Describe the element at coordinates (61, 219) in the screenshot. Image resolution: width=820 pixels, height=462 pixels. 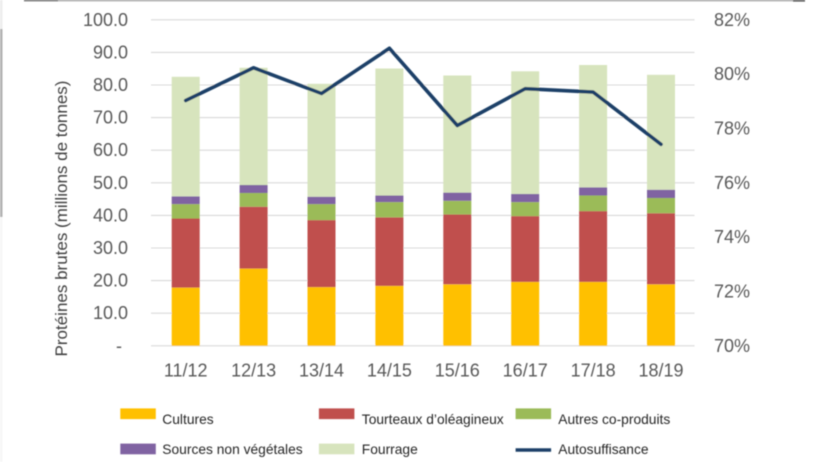
I see `svg-text:Protéines brutes (millions de: Protéines brutes (millions de tonnes)` at that location.